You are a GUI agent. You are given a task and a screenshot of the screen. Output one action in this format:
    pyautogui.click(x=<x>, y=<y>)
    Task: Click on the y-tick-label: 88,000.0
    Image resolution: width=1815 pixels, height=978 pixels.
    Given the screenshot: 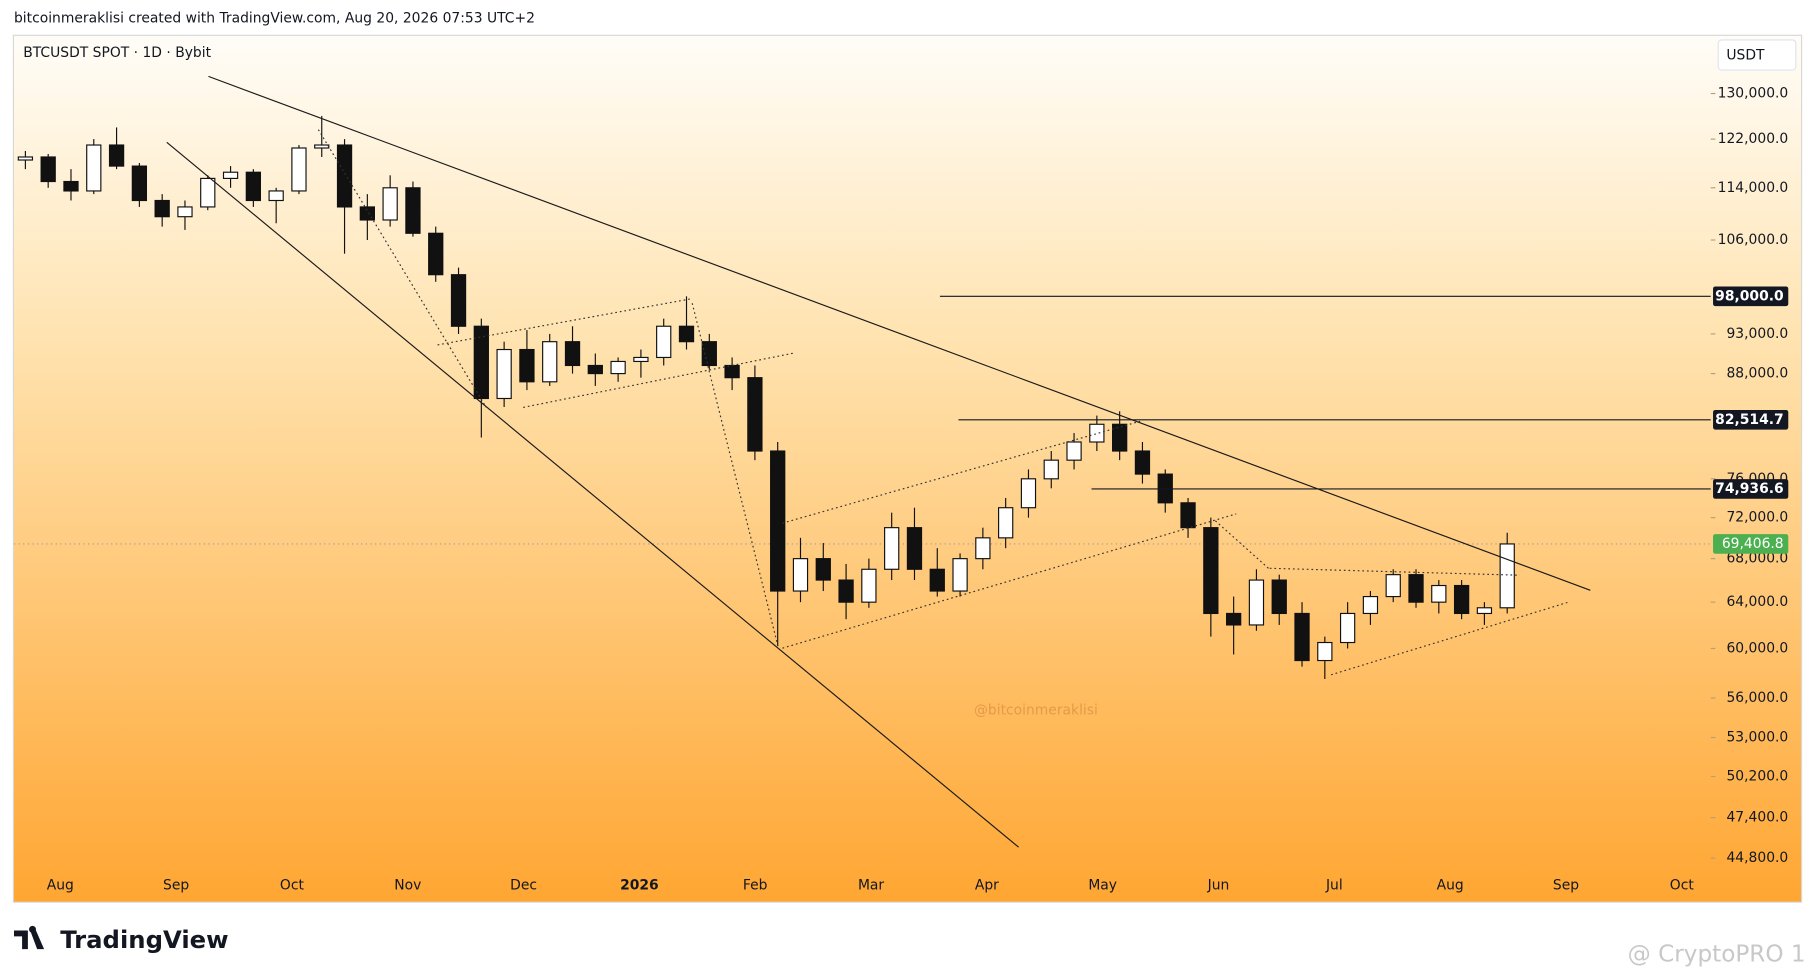 What is the action you would take?
    pyautogui.click(x=1757, y=374)
    